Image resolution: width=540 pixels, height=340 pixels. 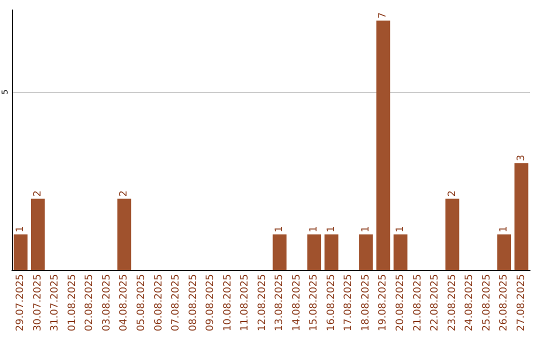 I want to click on x-tick-label: 17.08.2025, so click(x=348, y=303).